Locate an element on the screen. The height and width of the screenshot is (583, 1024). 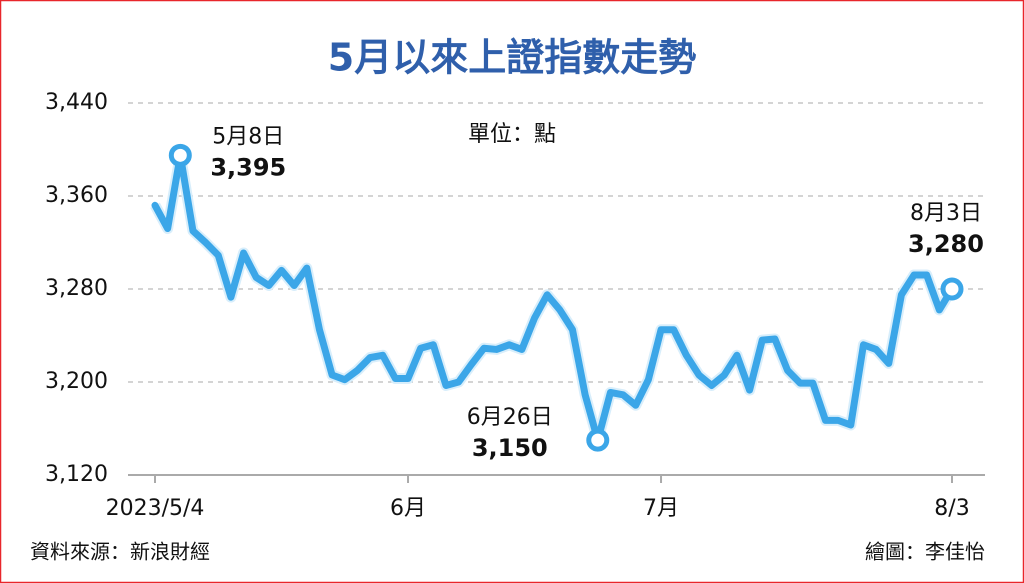
annotation-value: 3,150 is located at coordinates (510, 448).